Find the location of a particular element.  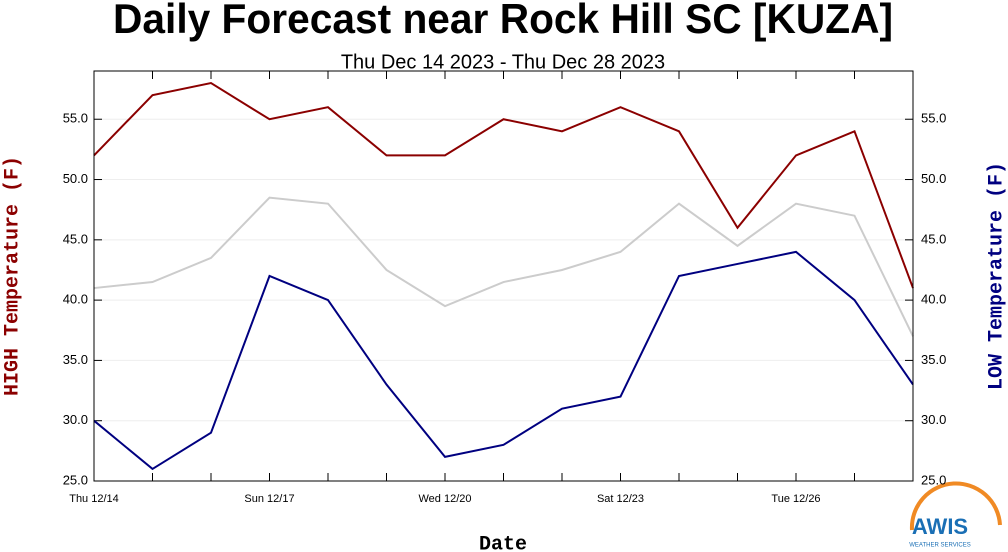

x-tick-label: Sat 12/23 is located at coordinates (620, 499).